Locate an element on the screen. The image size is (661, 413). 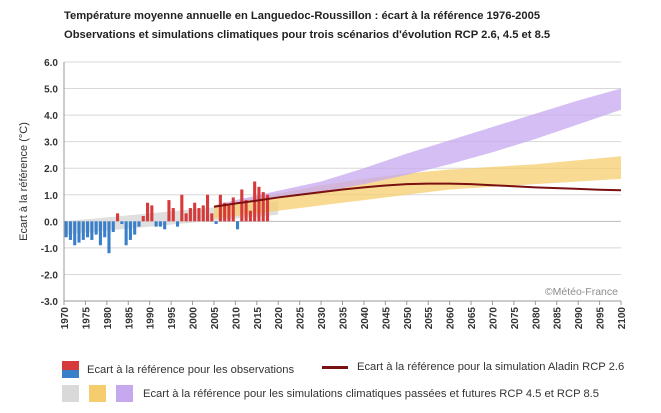
x-tick-label: 2050 is located at coordinates (408, 318).